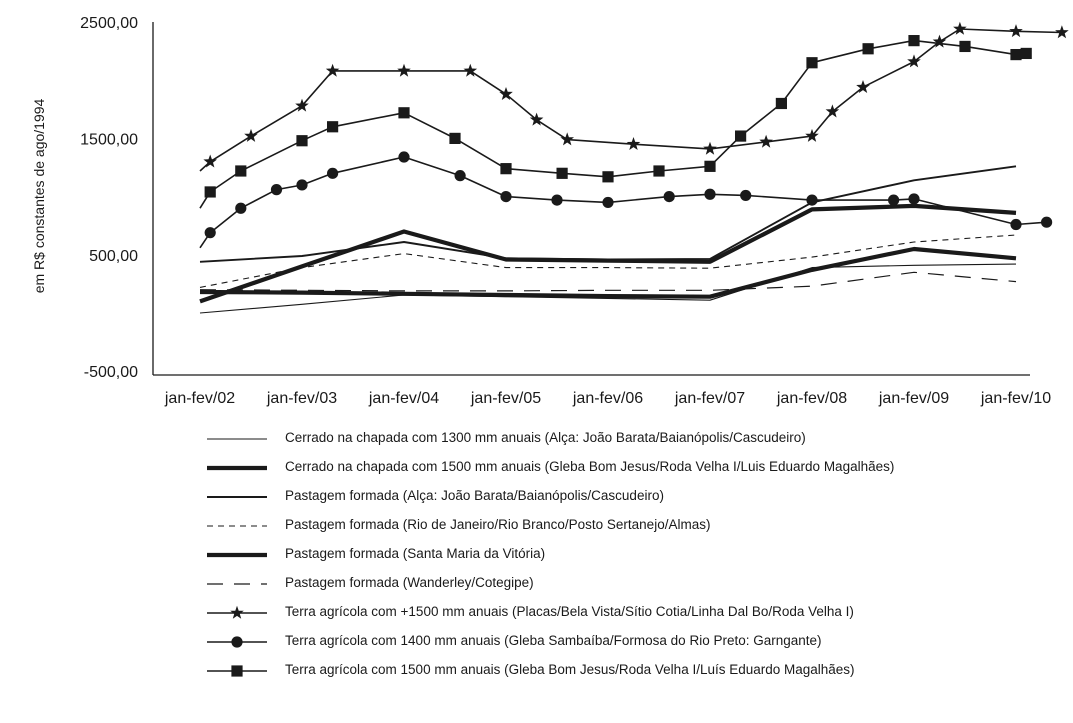  I want to click on series-1-line, so click(608, 288).